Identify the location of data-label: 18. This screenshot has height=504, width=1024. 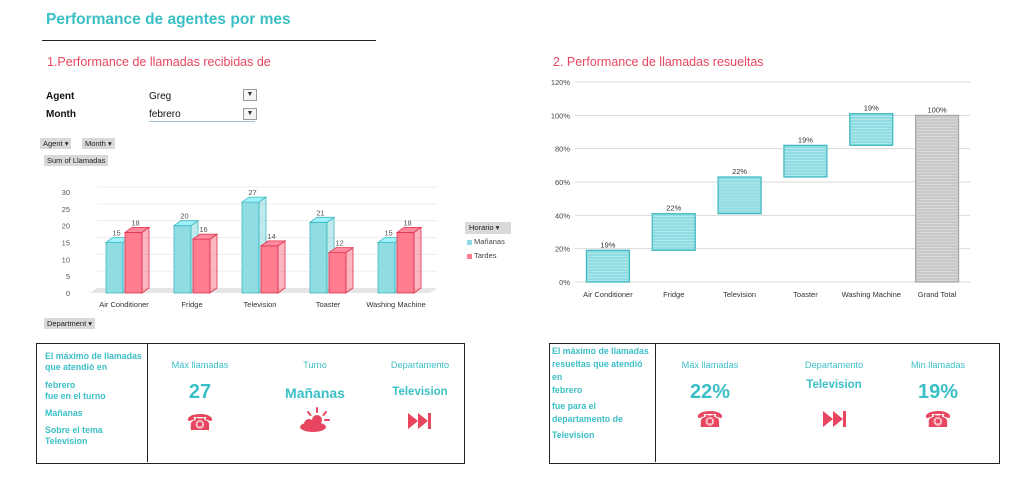
(135, 222).